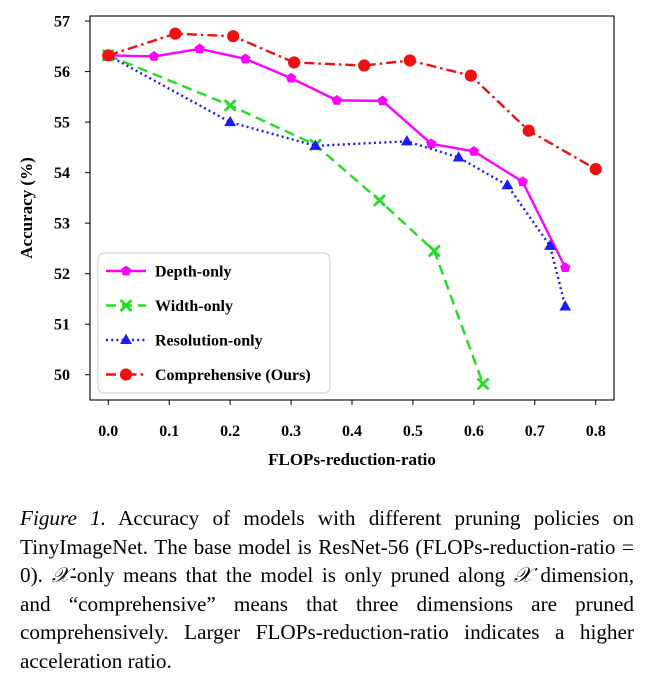 This screenshot has height=689, width=651. Describe the element at coordinates (194, 306) in the screenshot. I see `legend-label-width-only: Width-only` at that location.